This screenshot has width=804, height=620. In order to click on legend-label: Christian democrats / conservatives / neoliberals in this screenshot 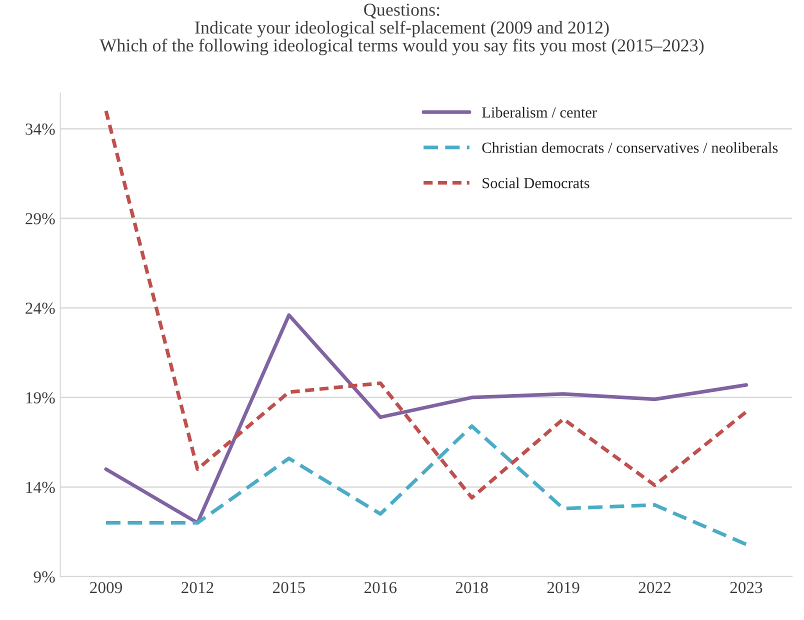, I will do `click(630, 147)`.